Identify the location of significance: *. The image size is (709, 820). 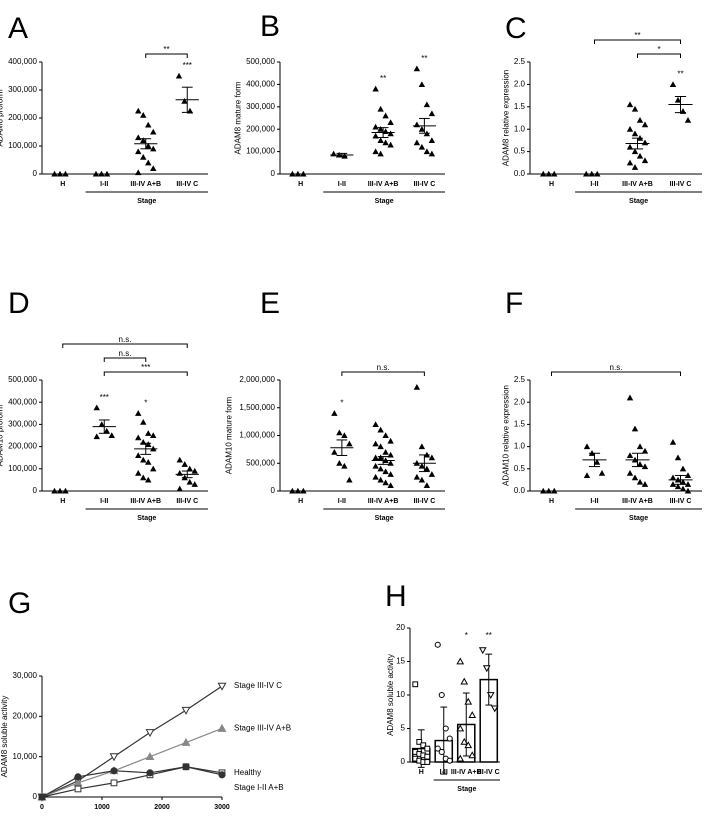
(466, 635).